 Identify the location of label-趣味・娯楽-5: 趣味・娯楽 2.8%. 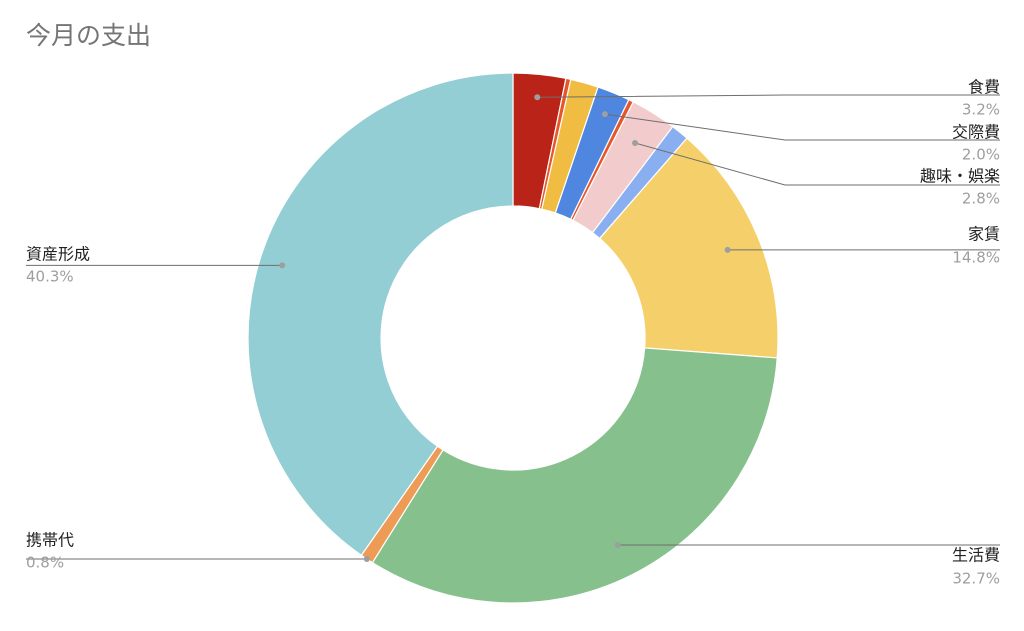
(816, 174).